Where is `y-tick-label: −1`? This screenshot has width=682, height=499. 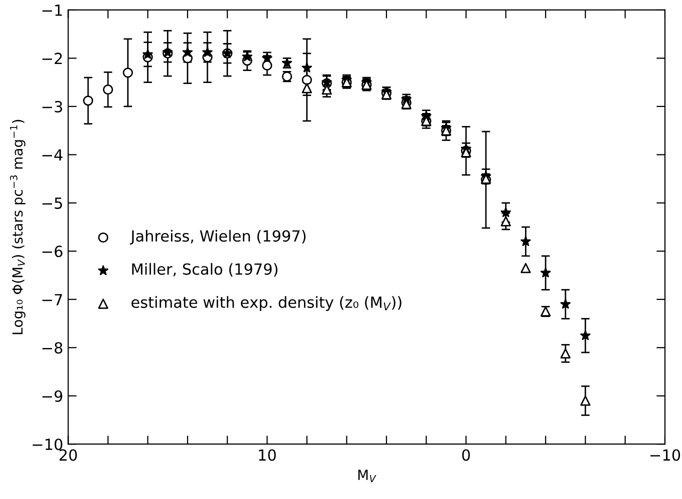 y-tick-label: −1 is located at coordinates (52, 10).